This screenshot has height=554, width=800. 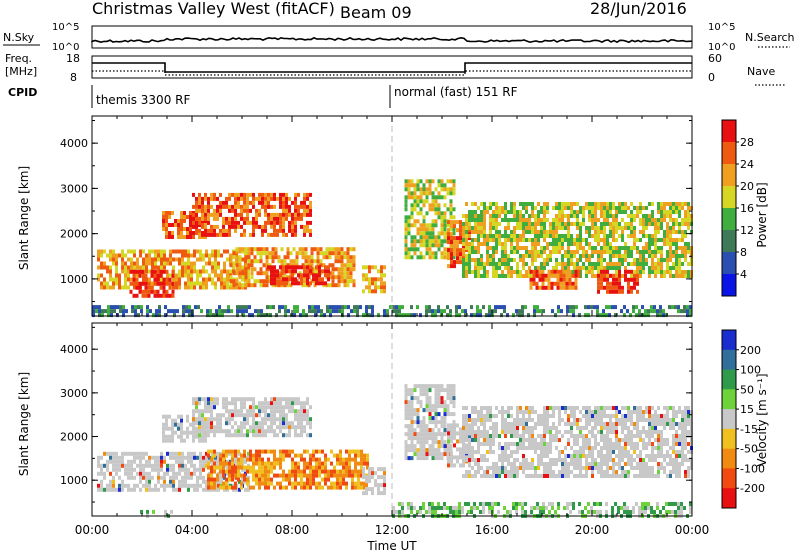 I want to click on power-ytick-label: 4000, so click(x=74, y=143).